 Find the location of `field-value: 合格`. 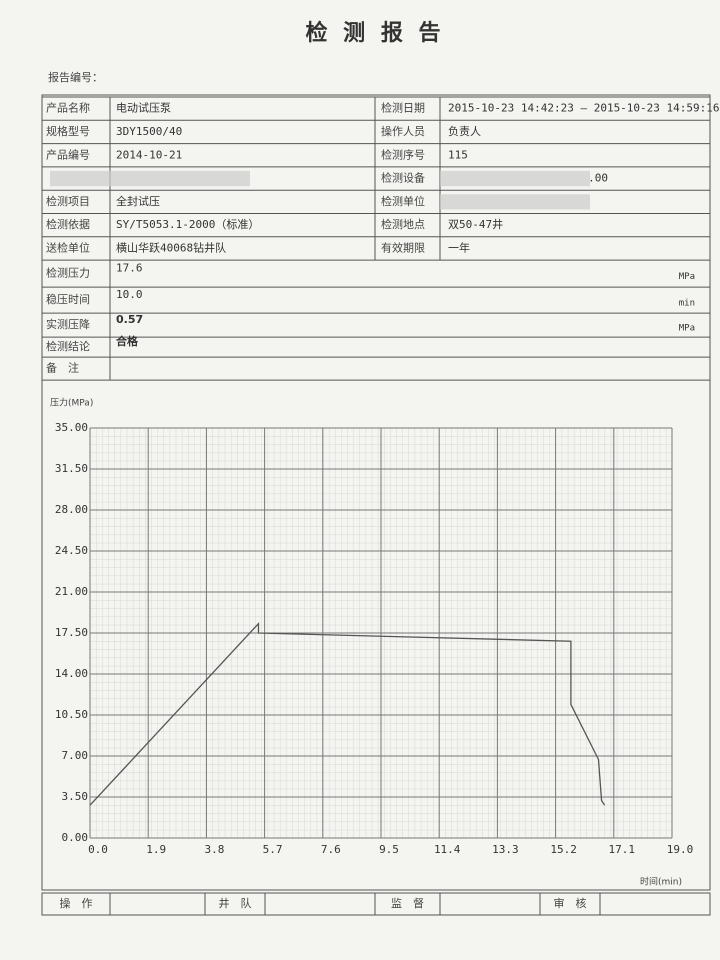

field-value: 合格 is located at coordinates (127, 341).